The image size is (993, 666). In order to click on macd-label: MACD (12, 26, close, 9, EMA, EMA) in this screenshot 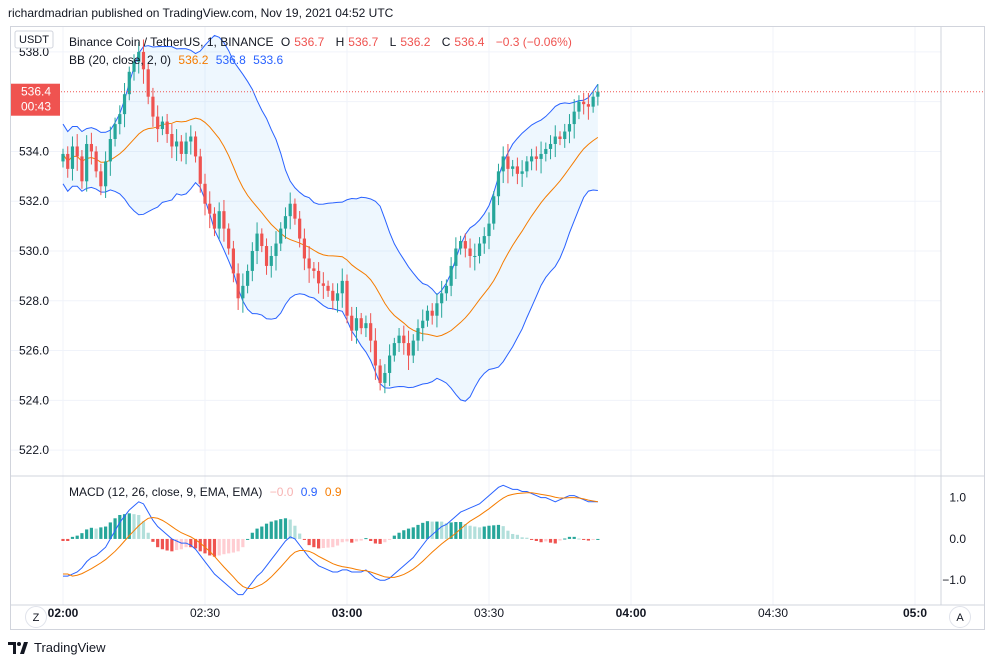, I will do `click(166, 492)`.